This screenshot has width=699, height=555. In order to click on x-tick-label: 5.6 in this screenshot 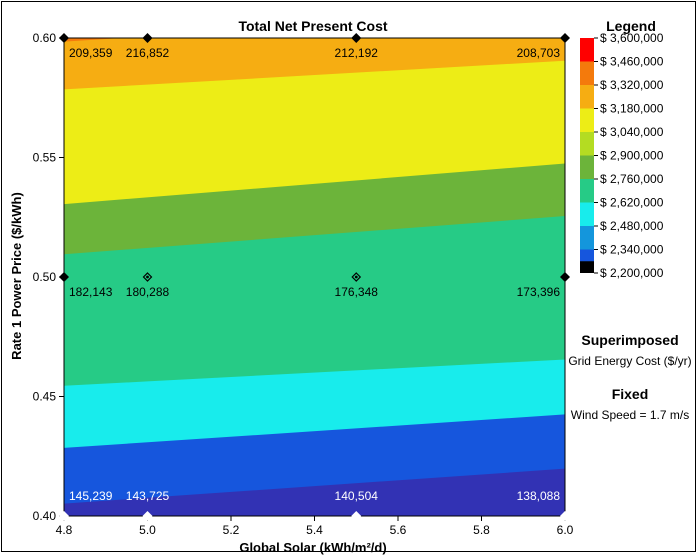, I will do `click(398, 530)`.